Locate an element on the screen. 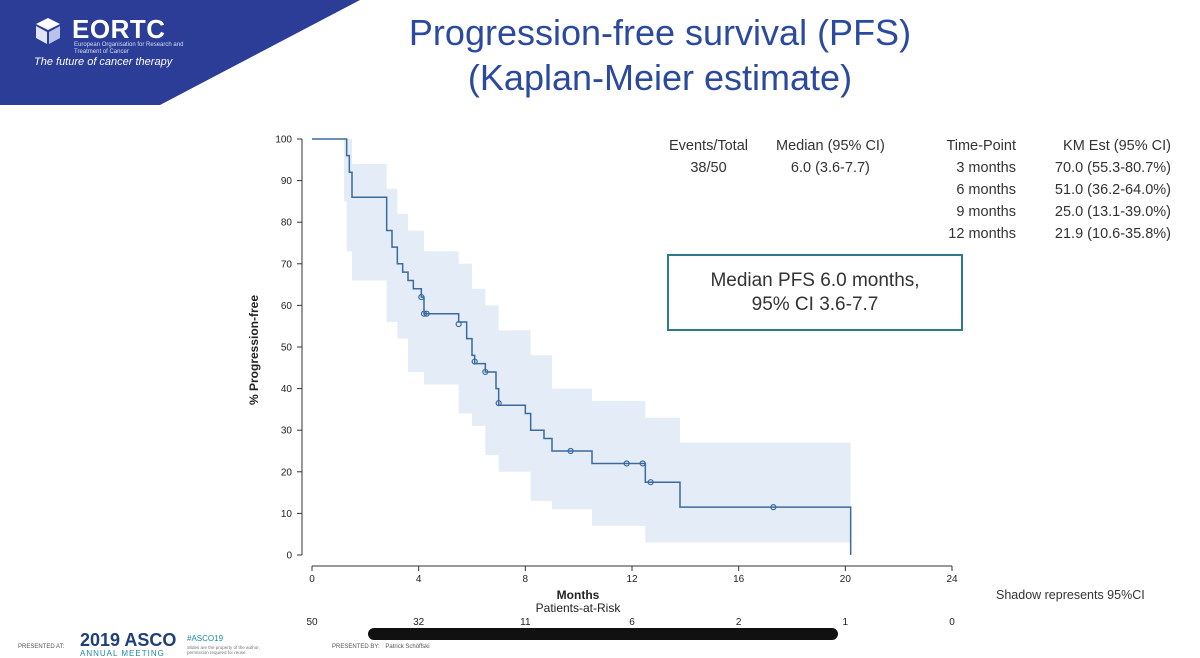  y-axis-label: % Progression-free is located at coordinates (254, 350).